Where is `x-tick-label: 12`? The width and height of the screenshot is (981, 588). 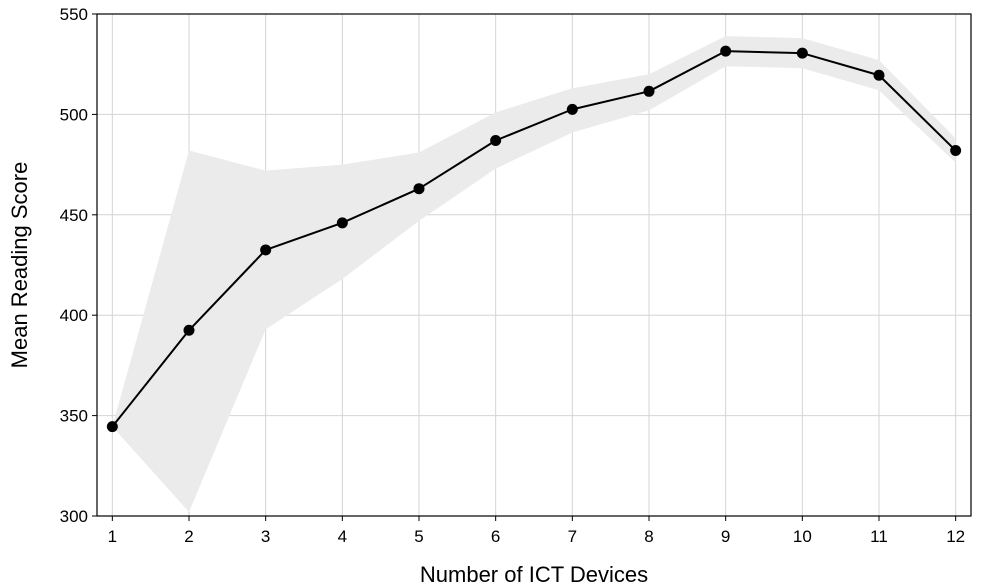
x-tick-label: 12 is located at coordinates (955, 536).